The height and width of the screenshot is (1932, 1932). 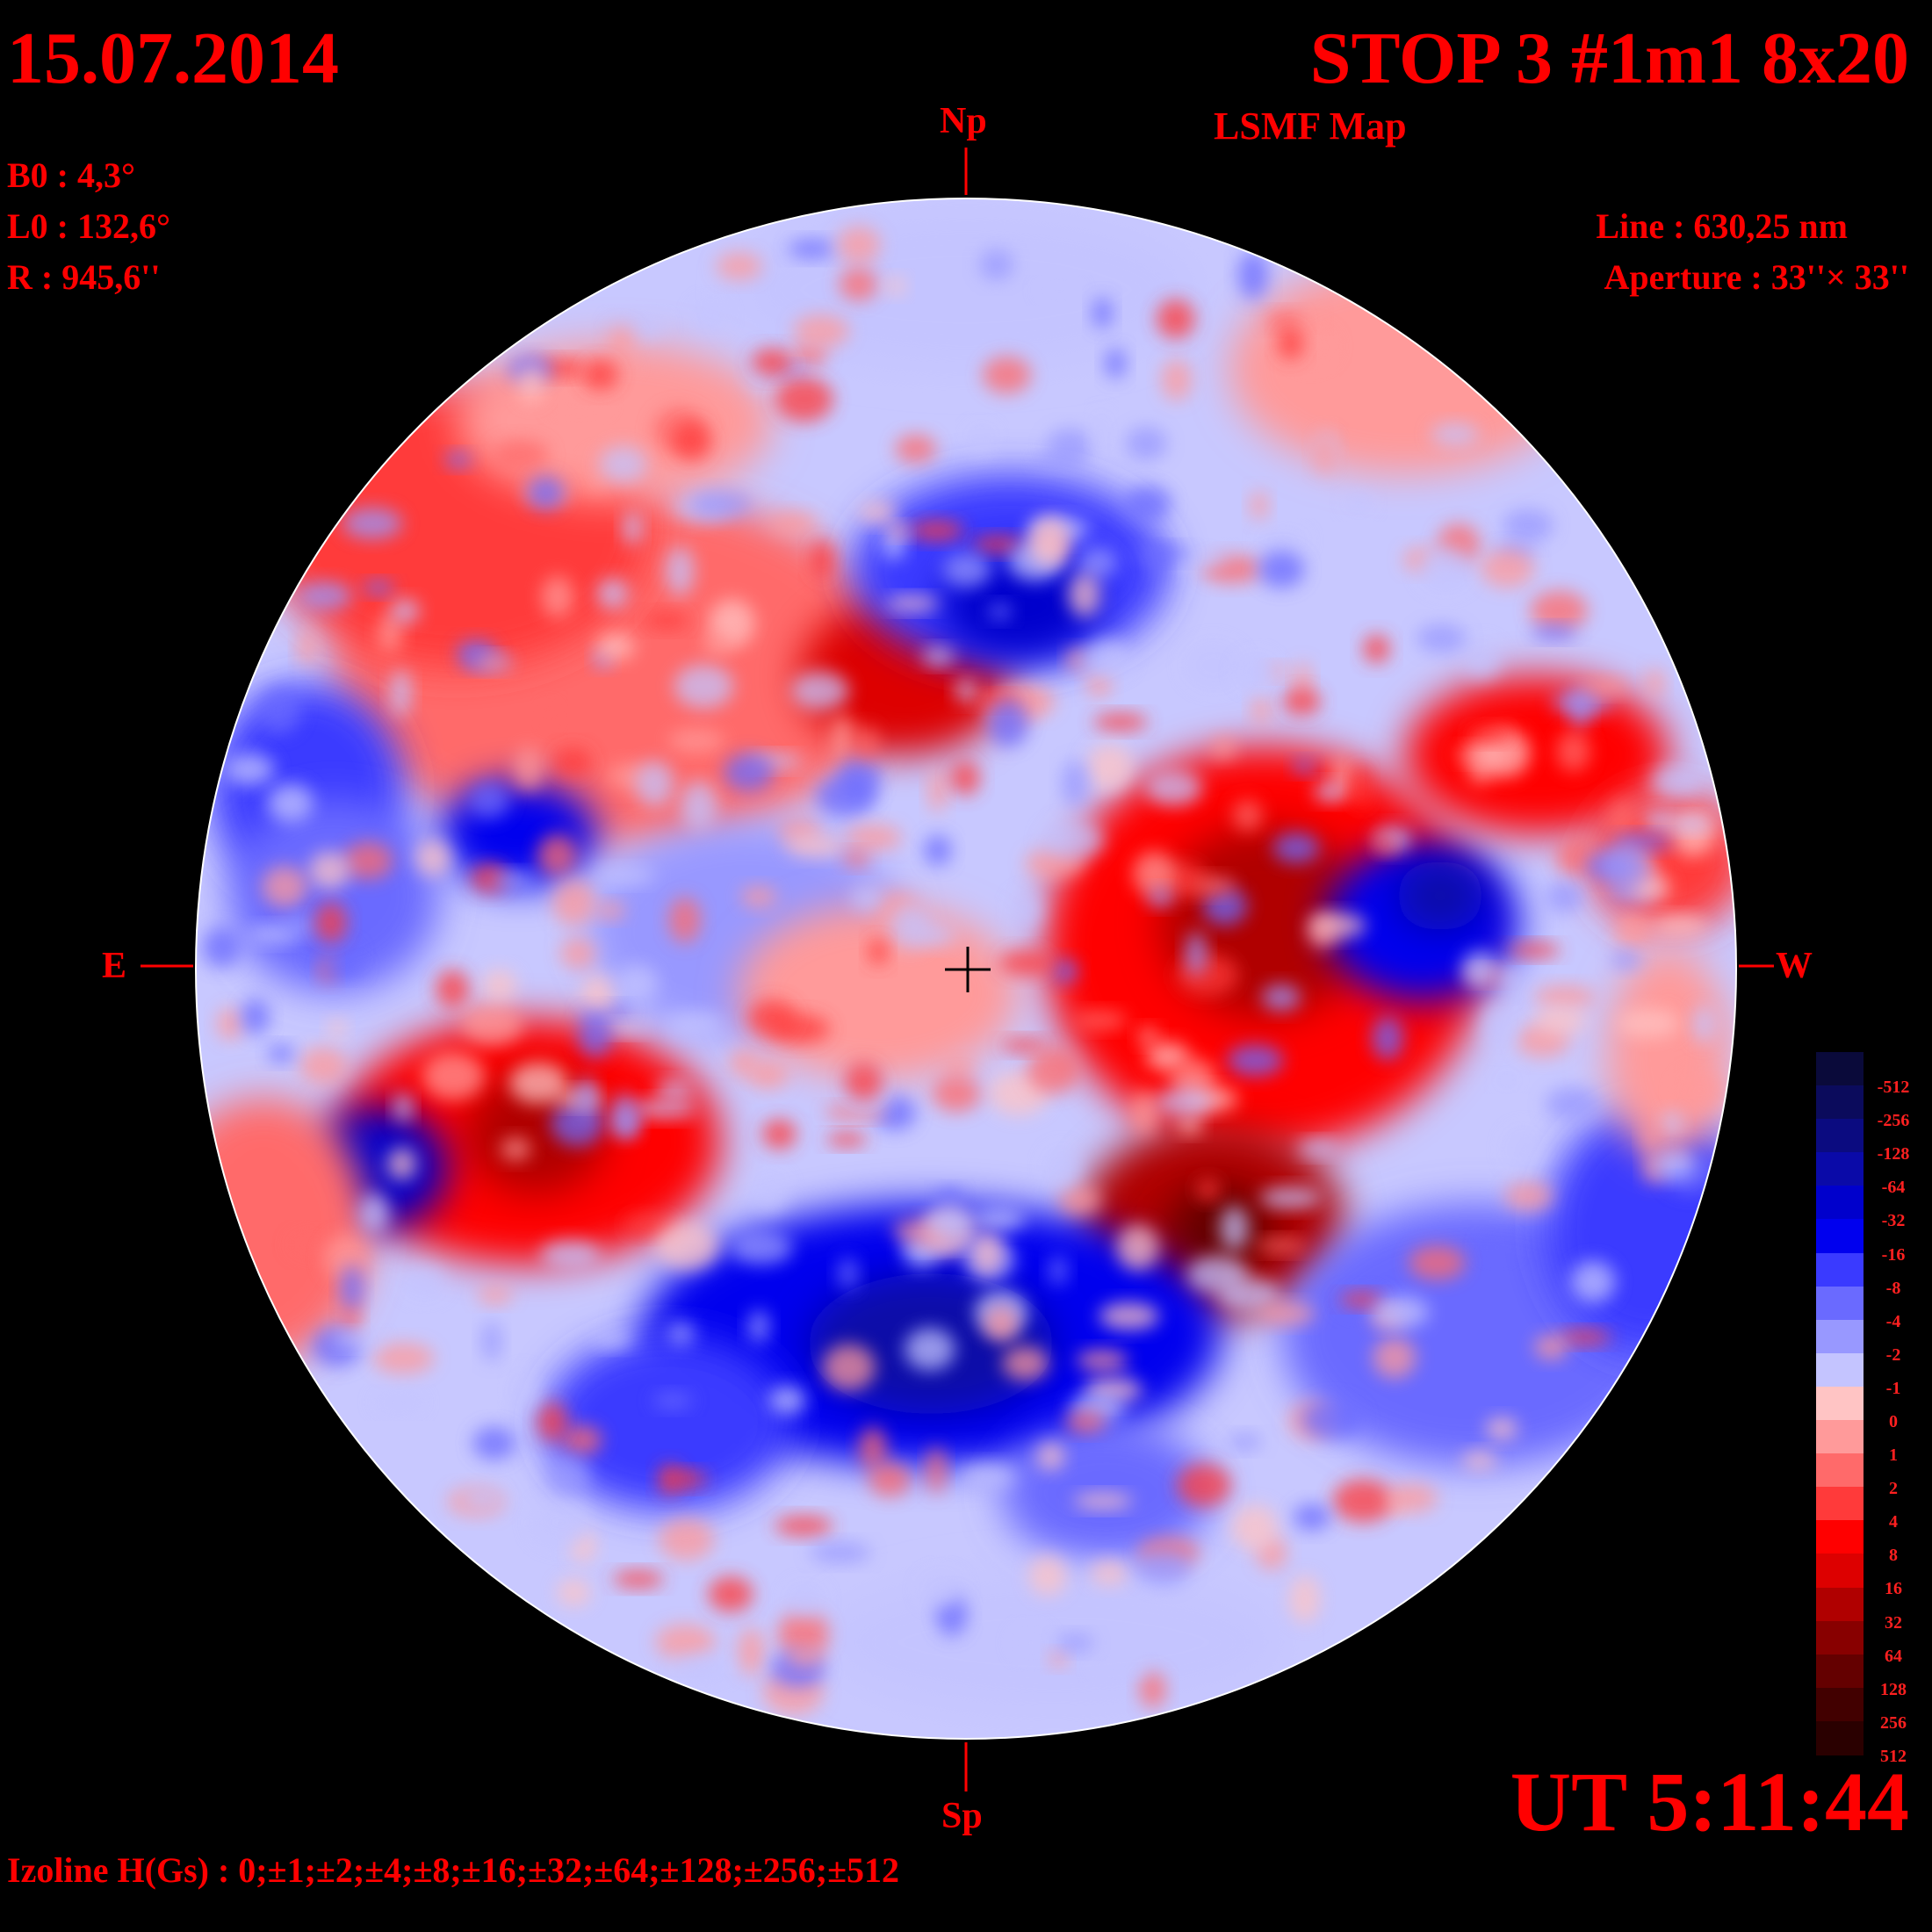 I want to click on legend-label: 1, so click(x=1893, y=1456).